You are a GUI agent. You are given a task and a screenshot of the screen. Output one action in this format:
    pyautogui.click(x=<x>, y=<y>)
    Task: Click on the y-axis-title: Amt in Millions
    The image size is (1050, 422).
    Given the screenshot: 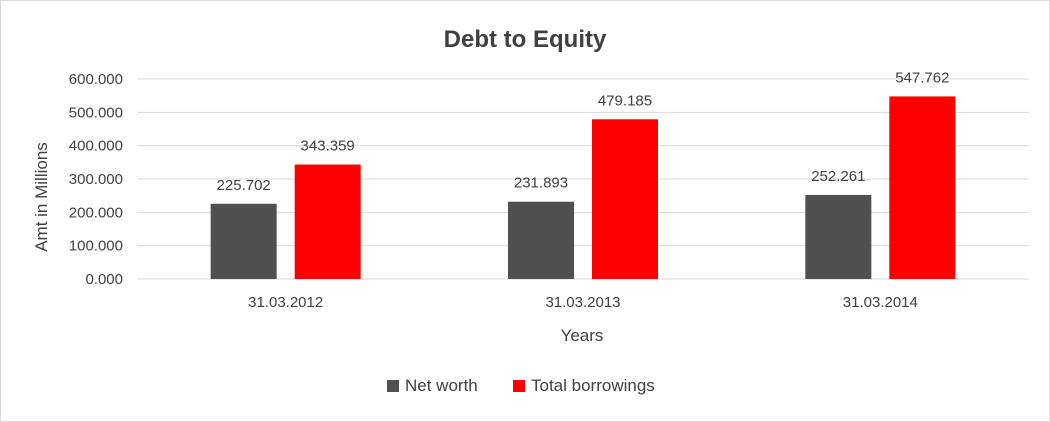 What is the action you would take?
    pyautogui.click(x=41, y=197)
    